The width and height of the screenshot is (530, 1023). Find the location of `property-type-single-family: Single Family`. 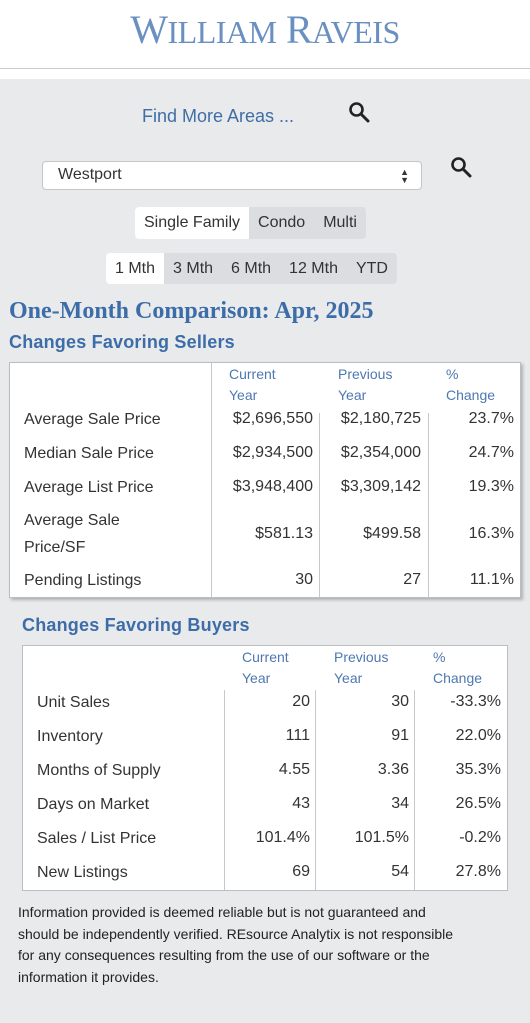

property-type-single-family: Single Family is located at coordinates (192, 223).